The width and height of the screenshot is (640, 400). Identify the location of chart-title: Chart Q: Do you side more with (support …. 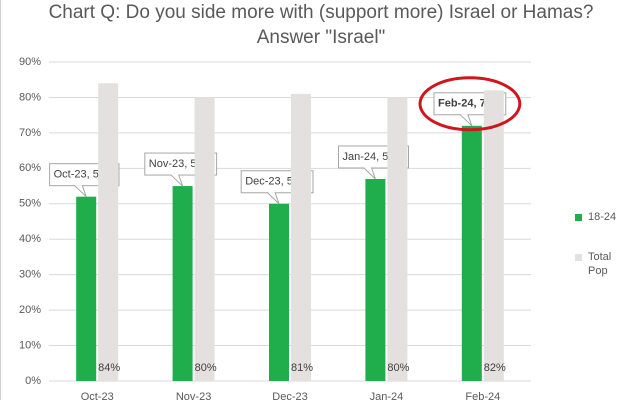
(321, 25).